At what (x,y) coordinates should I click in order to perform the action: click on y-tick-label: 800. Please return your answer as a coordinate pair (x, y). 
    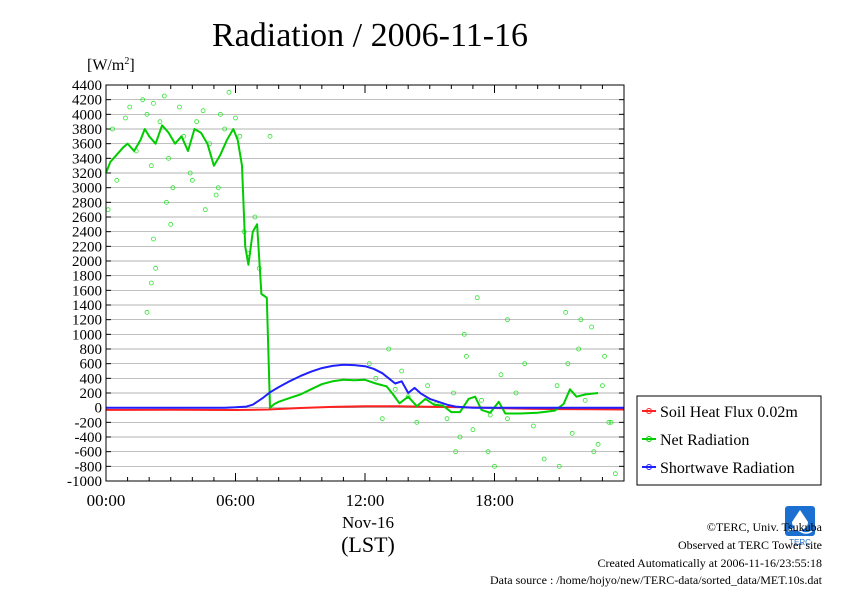
    Looking at the image, I should click on (91, 350).